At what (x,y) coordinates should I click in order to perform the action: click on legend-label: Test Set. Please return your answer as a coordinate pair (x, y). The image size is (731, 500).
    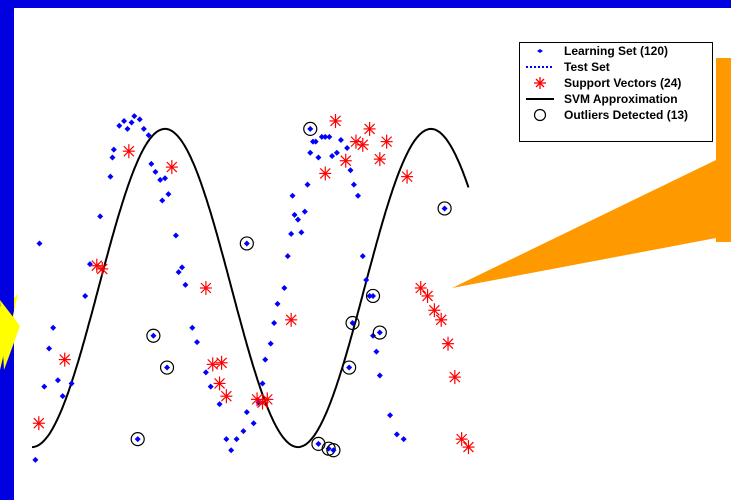
    Looking at the image, I should click on (587, 67).